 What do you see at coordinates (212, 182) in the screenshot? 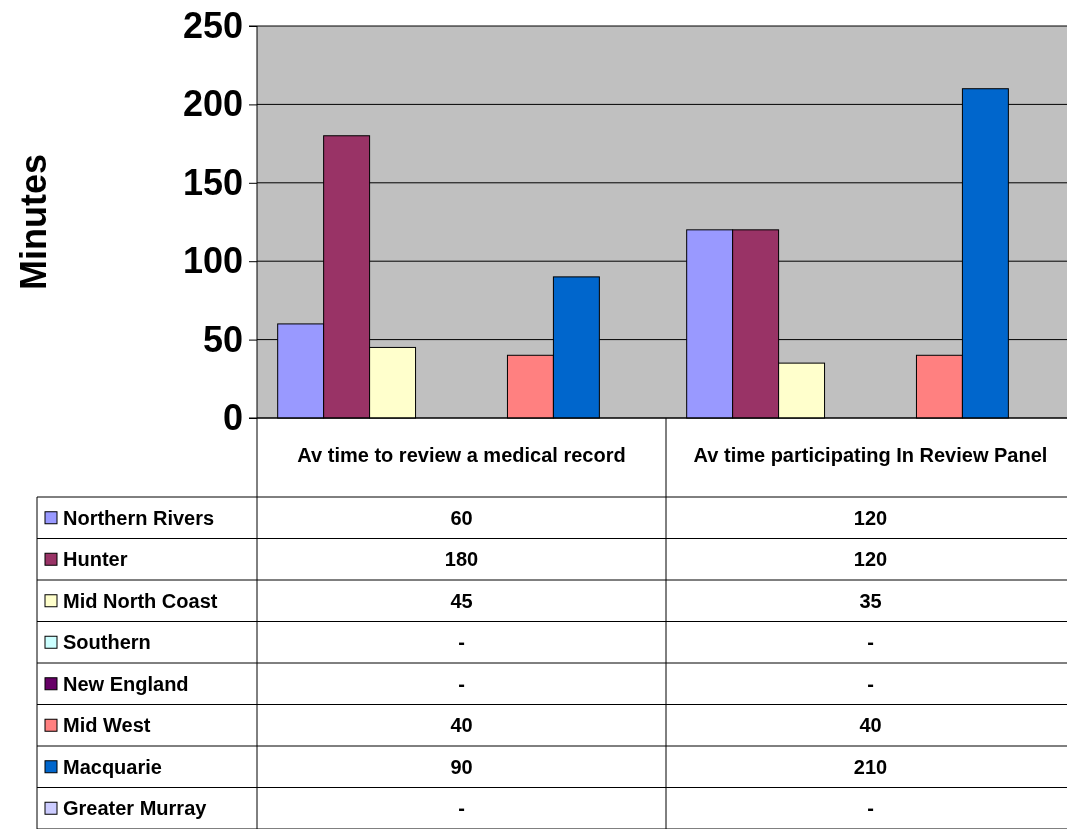
I see `y-tick-label: 150` at bounding box center [212, 182].